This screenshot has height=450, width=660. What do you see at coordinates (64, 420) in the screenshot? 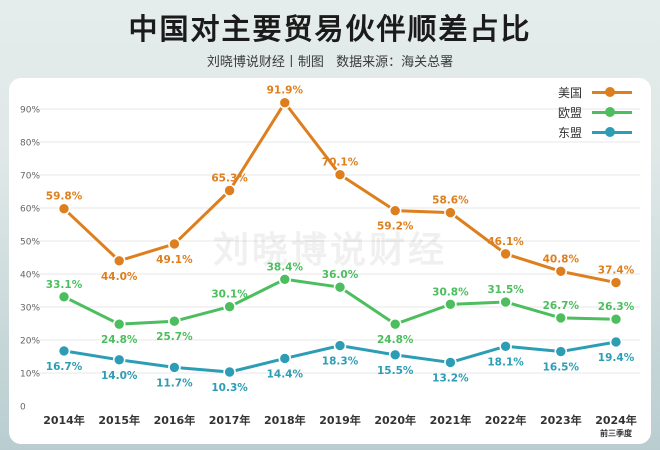
I see `x-tick-label: 2014年` at bounding box center [64, 420].